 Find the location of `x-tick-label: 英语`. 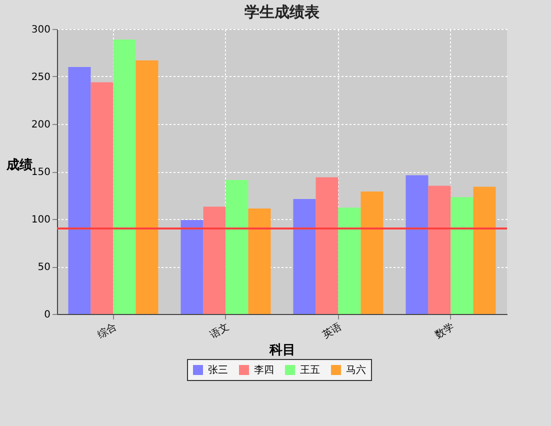

x-tick-label: 英语 is located at coordinates (332, 331).